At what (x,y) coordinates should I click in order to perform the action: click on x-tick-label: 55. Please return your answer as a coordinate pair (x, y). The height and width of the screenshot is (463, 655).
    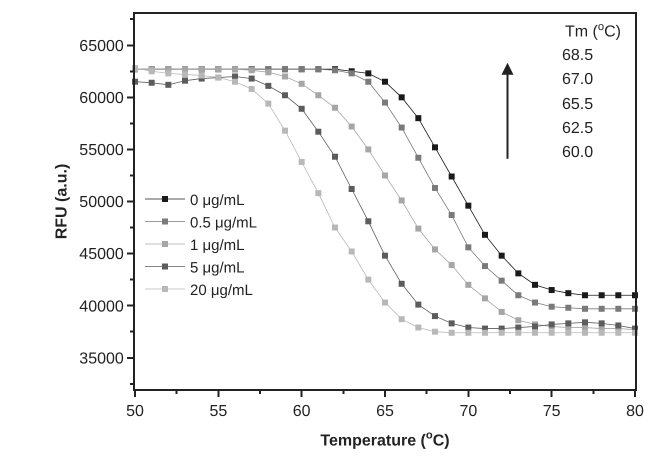
    Looking at the image, I should click on (218, 411).